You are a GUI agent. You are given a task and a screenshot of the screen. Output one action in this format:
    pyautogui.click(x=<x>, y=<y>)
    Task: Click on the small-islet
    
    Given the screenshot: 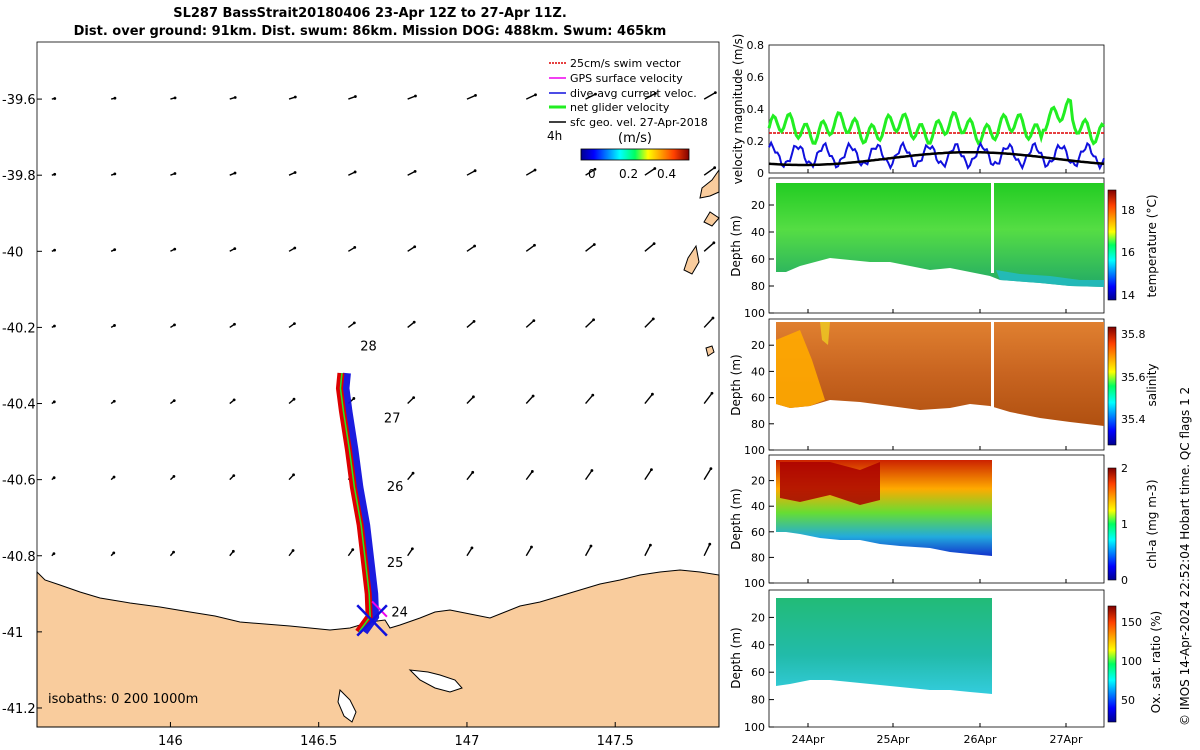 What is the action you would take?
    pyautogui.click(x=710, y=351)
    